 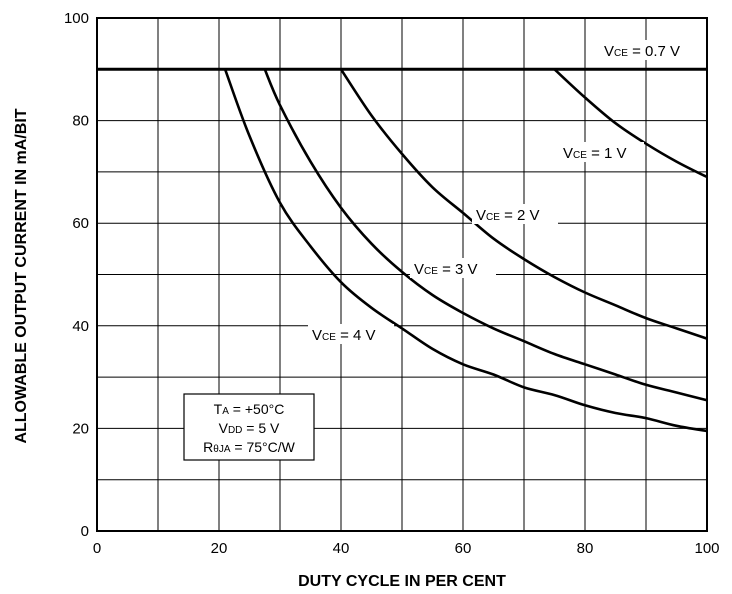 What do you see at coordinates (249, 409) in the screenshot?
I see `condition-ta: TA = +50°C` at bounding box center [249, 409].